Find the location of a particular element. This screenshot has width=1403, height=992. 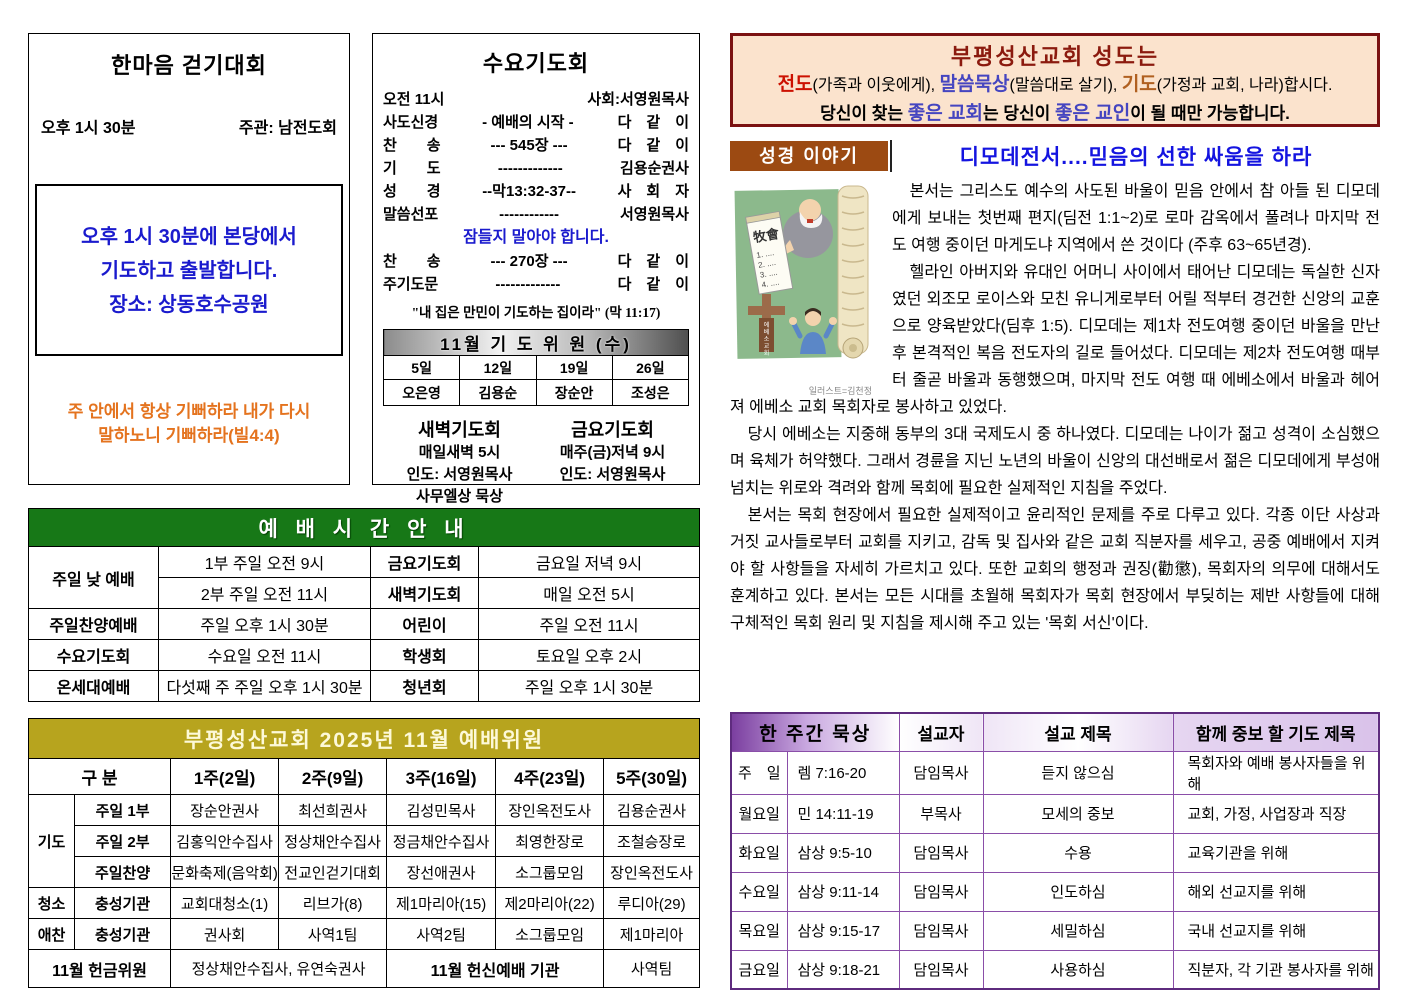

walking-event-title: 한마음 걷기대회 is located at coordinates (189, 65).